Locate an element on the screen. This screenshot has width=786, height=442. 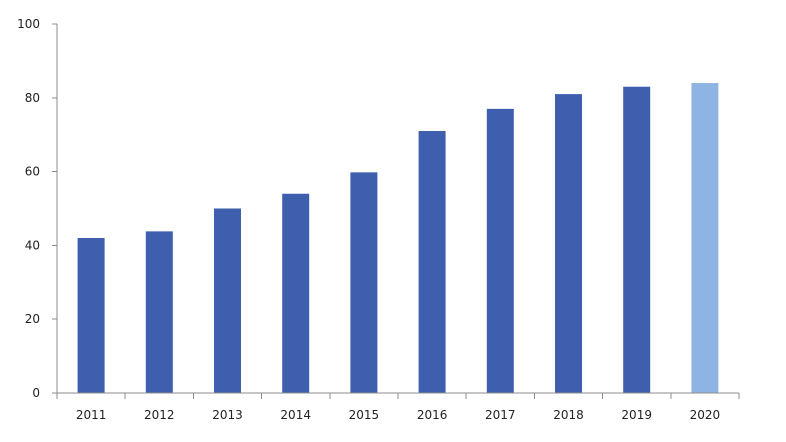
y-tick-label: 40 is located at coordinates (32, 245).